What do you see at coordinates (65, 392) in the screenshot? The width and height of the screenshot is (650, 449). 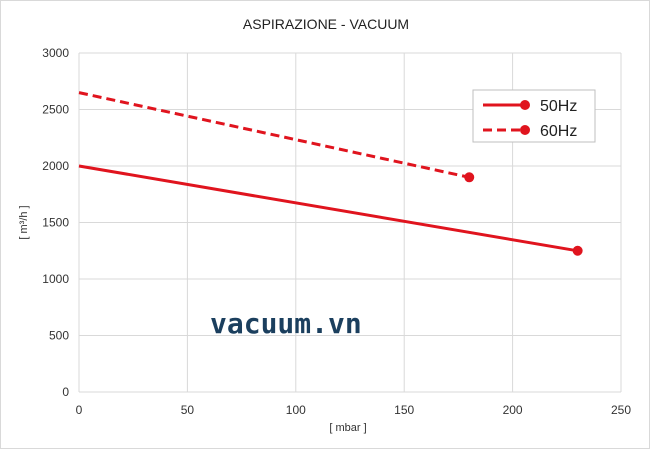 I see `y-tick-label: 0` at bounding box center [65, 392].